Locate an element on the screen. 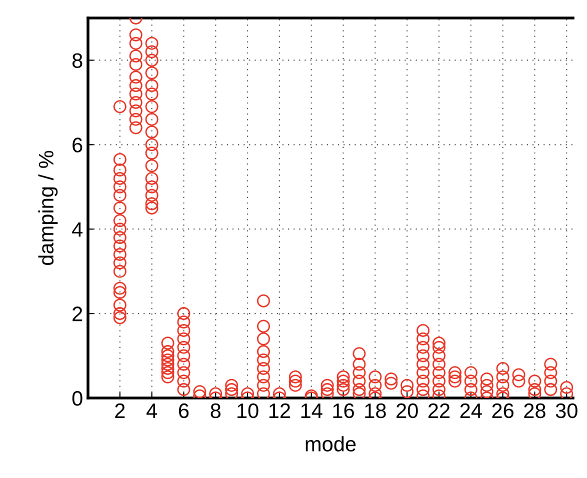  x-tick-label: 14 is located at coordinates (311, 411).